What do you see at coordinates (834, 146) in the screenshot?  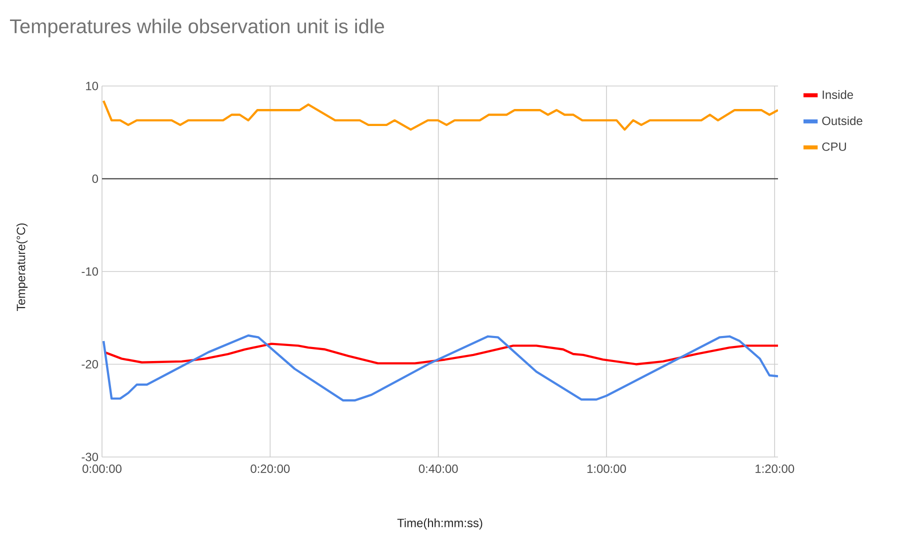 I see `legend-label: CPU` at bounding box center [834, 146].